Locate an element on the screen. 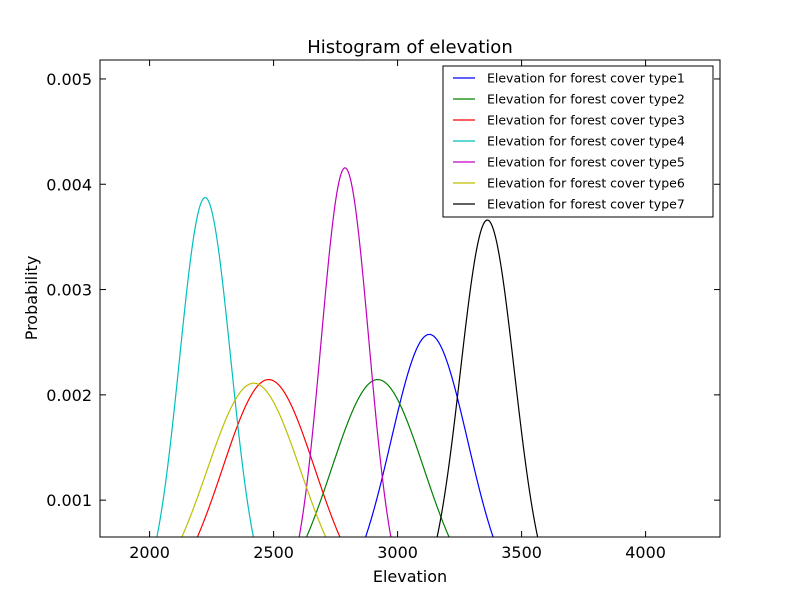 This screenshot has width=800, height=597. legend-label: Elevation for forest cover type5 is located at coordinates (586, 162).